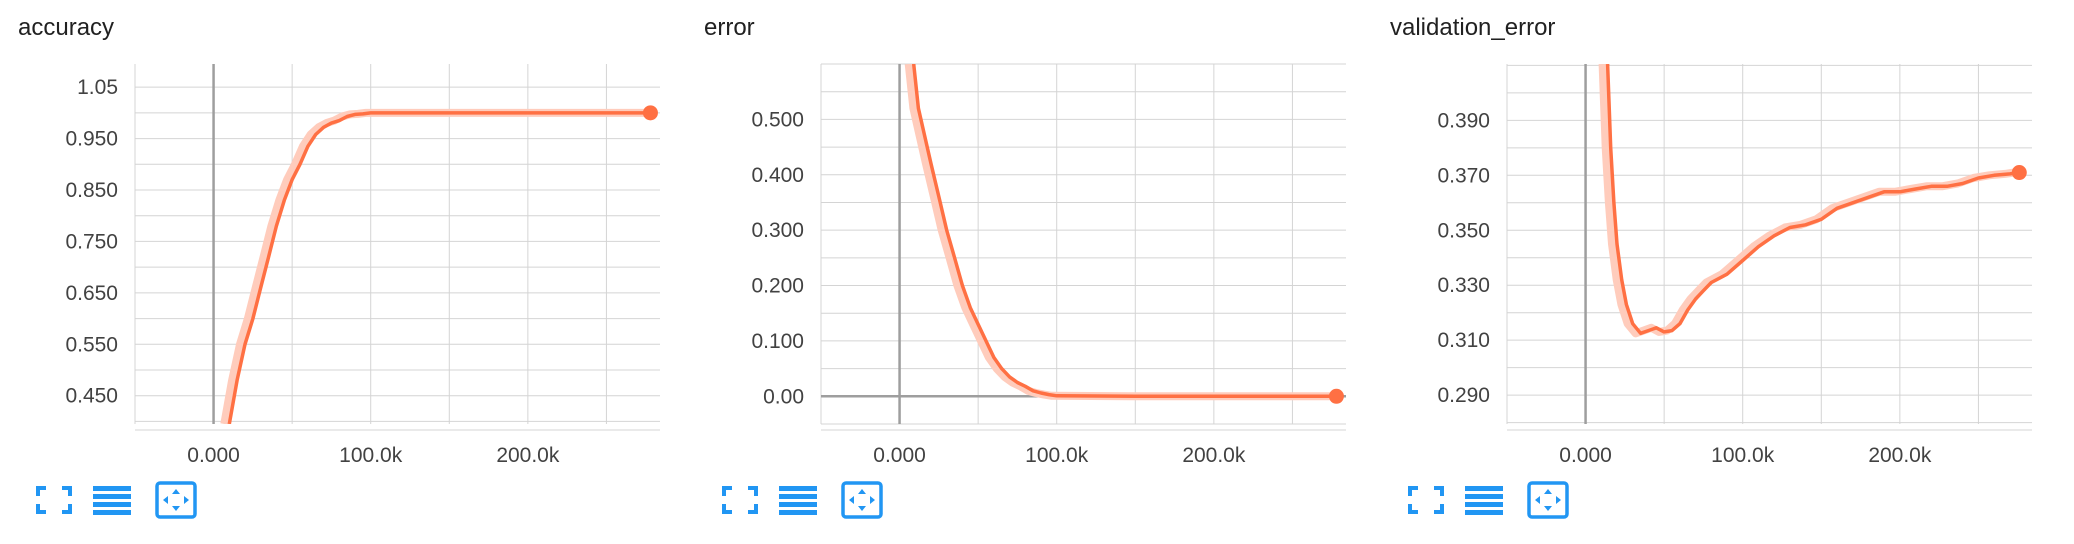  What do you see at coordinates (91, 344) in the screenshot?
I see `y-tick-label: 0.550` at bounding box center [91, 344].